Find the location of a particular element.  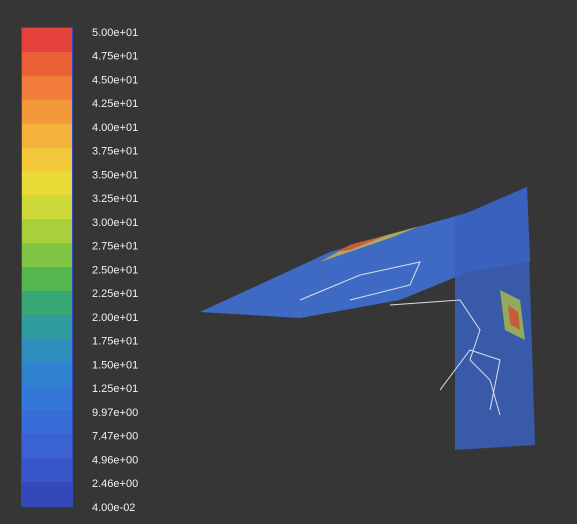

colorbar-label: 3.75e+01 is located at coordinates (115, 152).